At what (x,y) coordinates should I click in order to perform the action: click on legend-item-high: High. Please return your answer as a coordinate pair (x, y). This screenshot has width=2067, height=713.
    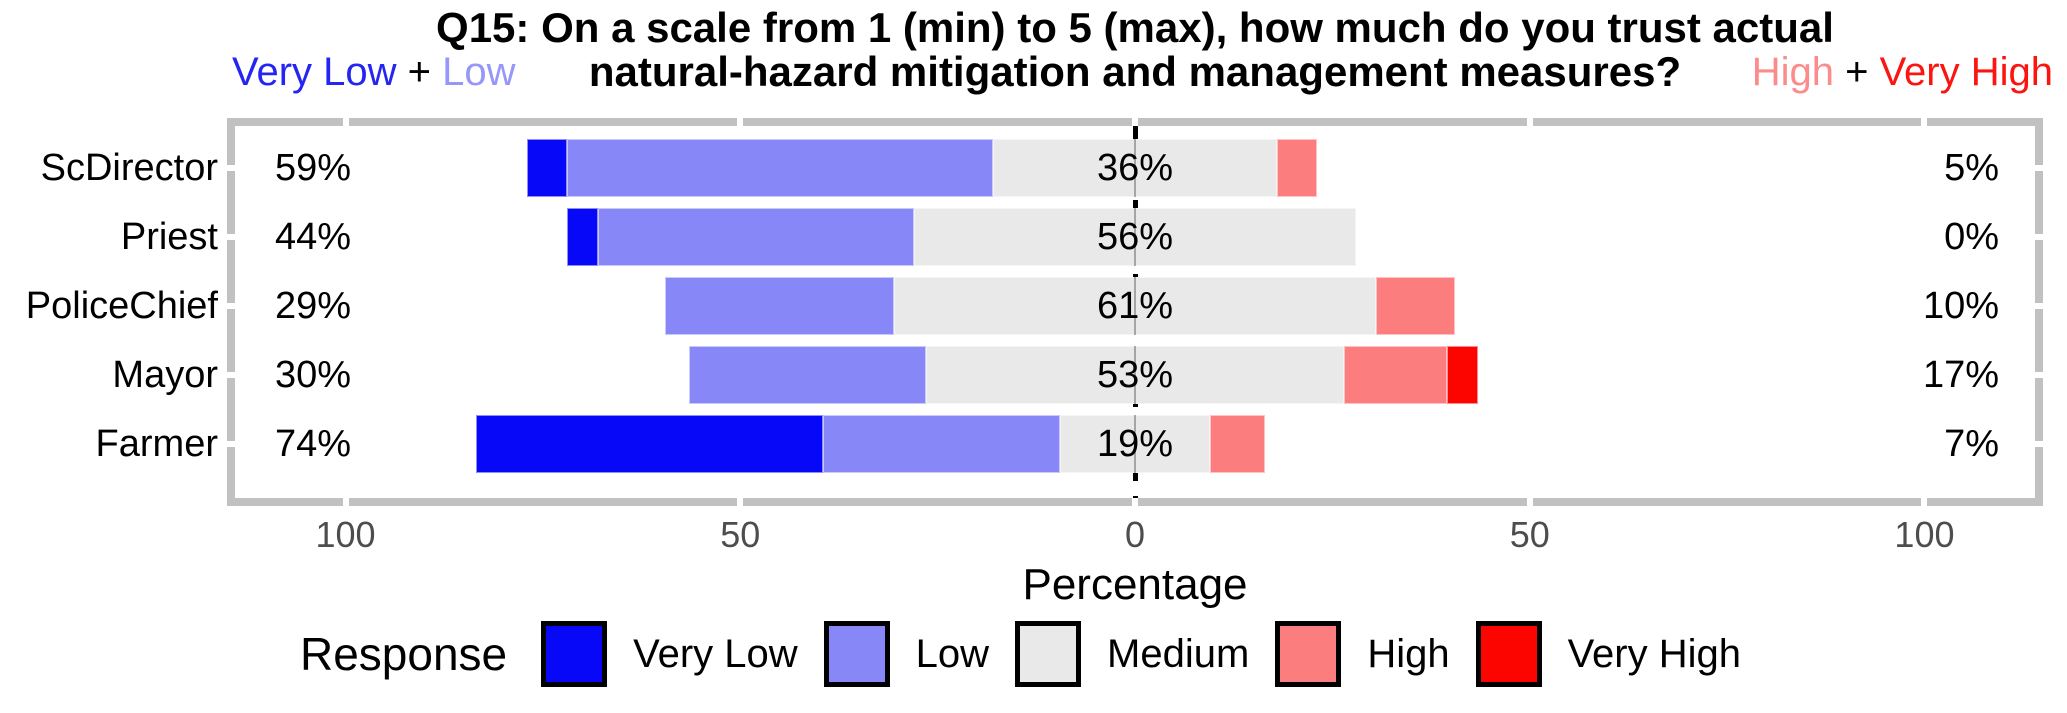
    Looking at the image, I should click on (1362, 654).